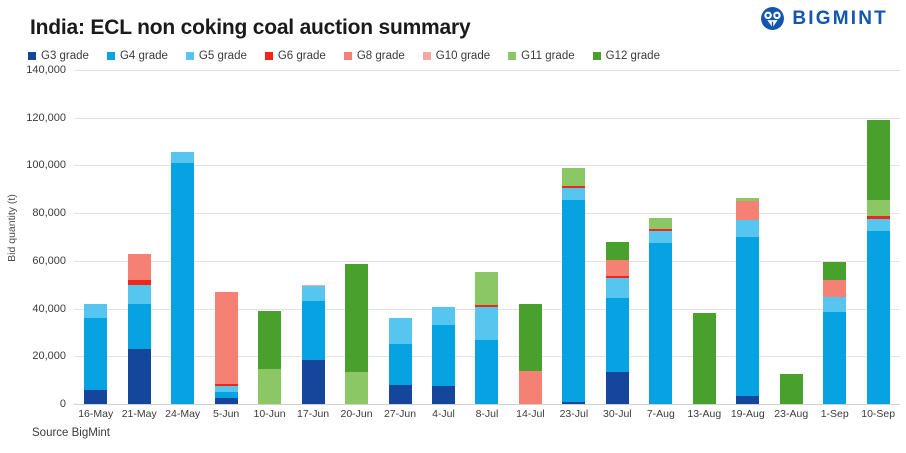  What do you see at coordinates (313, 285) in the screenshot?
I see `bar-segment-g10` at bounding box center [313, 285].